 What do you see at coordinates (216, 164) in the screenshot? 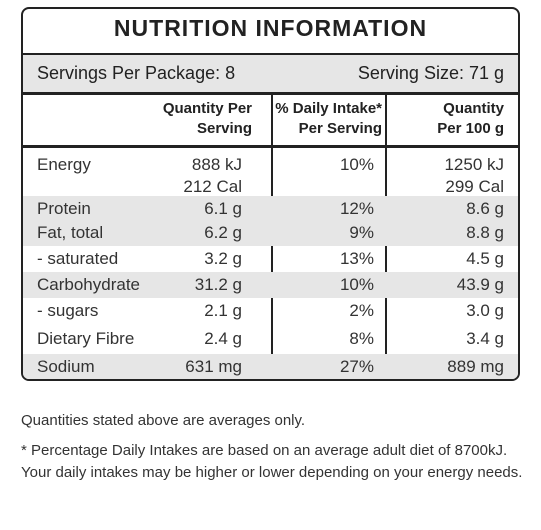
I see `qty-kj: 888 kJ` at bounding box center [216, 164].